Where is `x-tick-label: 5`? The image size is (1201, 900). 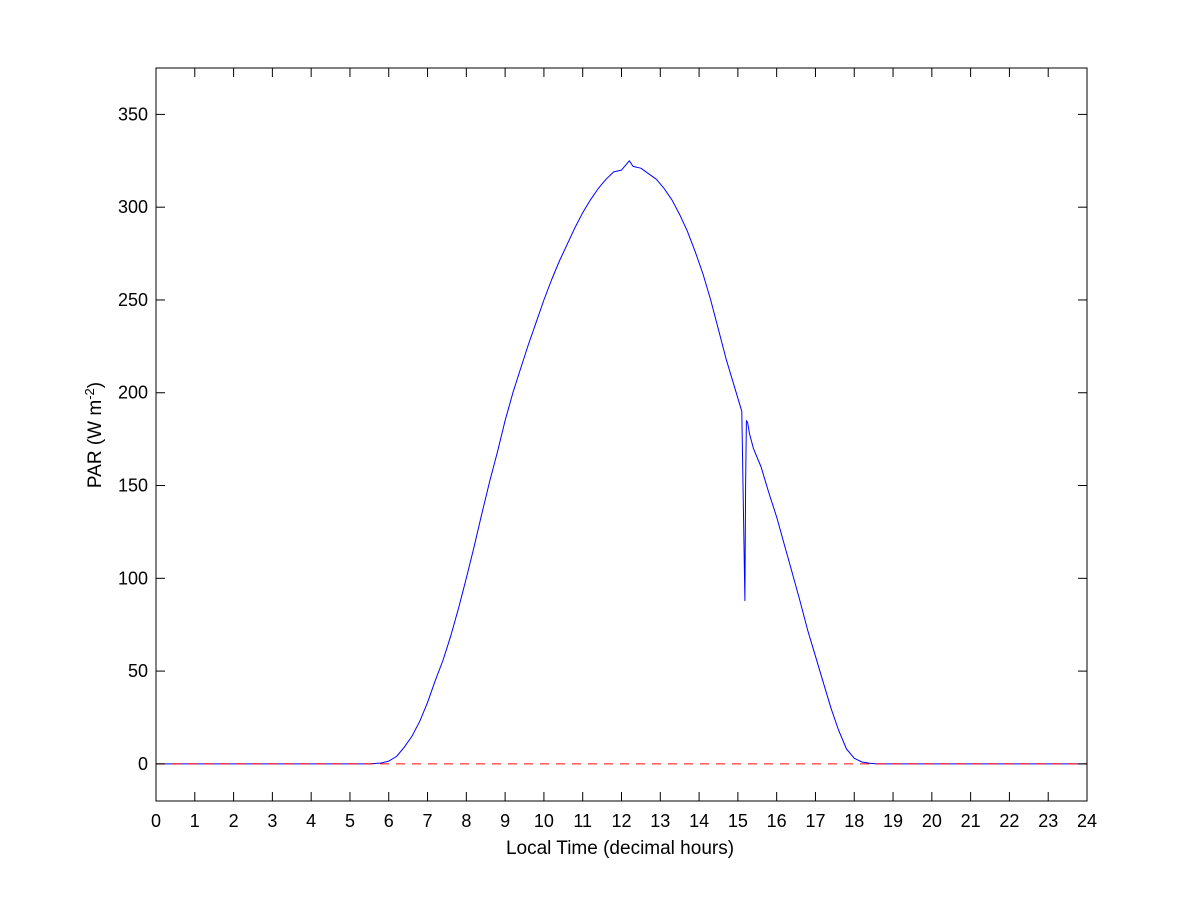 x-tick-label: 5 is located at coordinates (350, 821).